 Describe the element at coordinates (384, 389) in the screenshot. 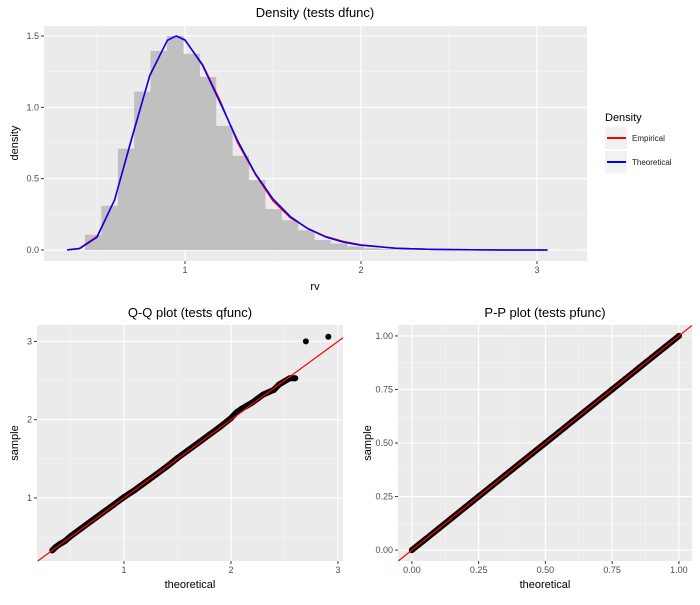

I see `pp-ytick-label: 0.75` at that location.